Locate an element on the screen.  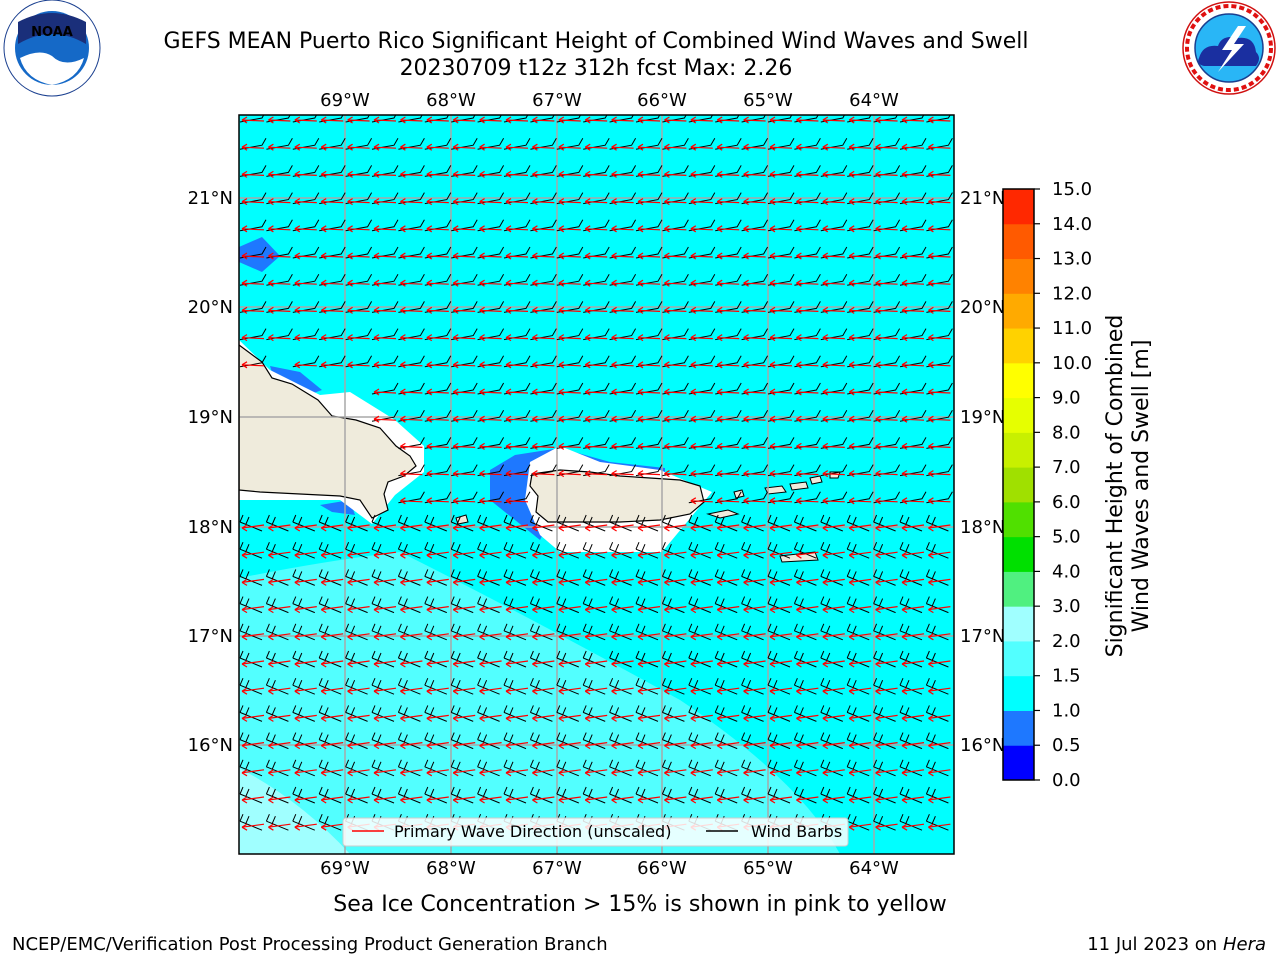
lon-label-bottom: 64°W is located at coordinates (874, 868).